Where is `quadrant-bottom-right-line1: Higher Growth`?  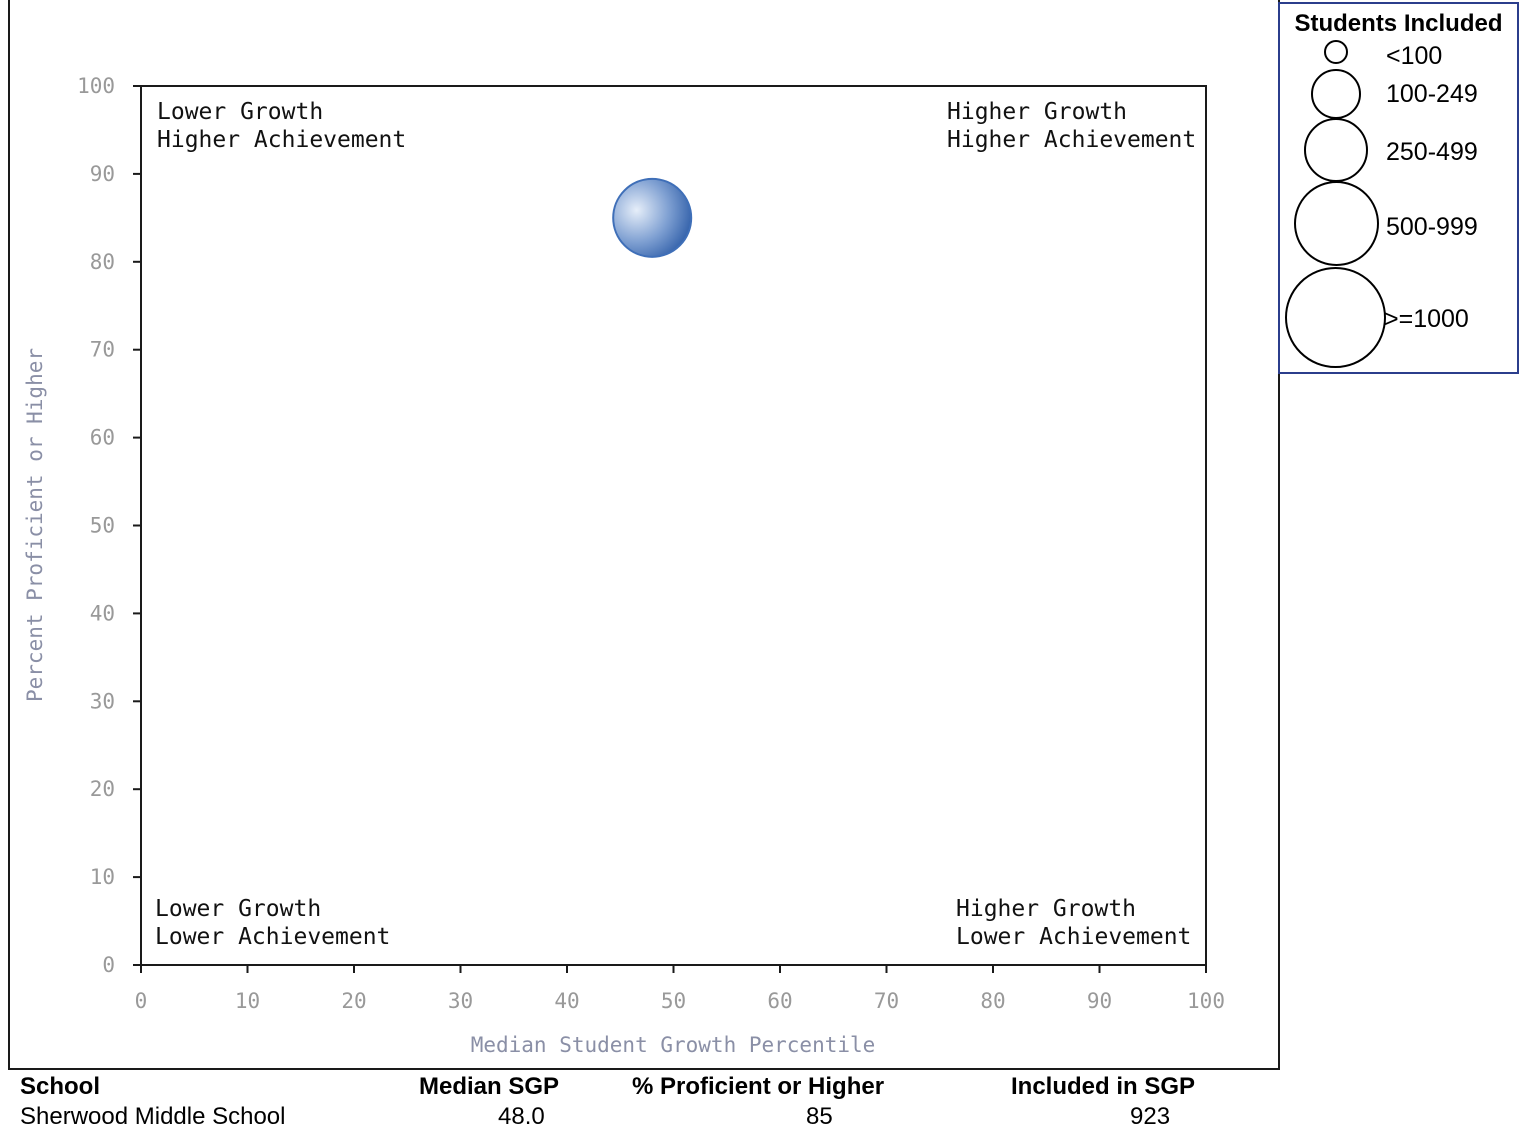
quadrant-bottom-right-line1: Higher Growth is located at coordinates (1046, 909).